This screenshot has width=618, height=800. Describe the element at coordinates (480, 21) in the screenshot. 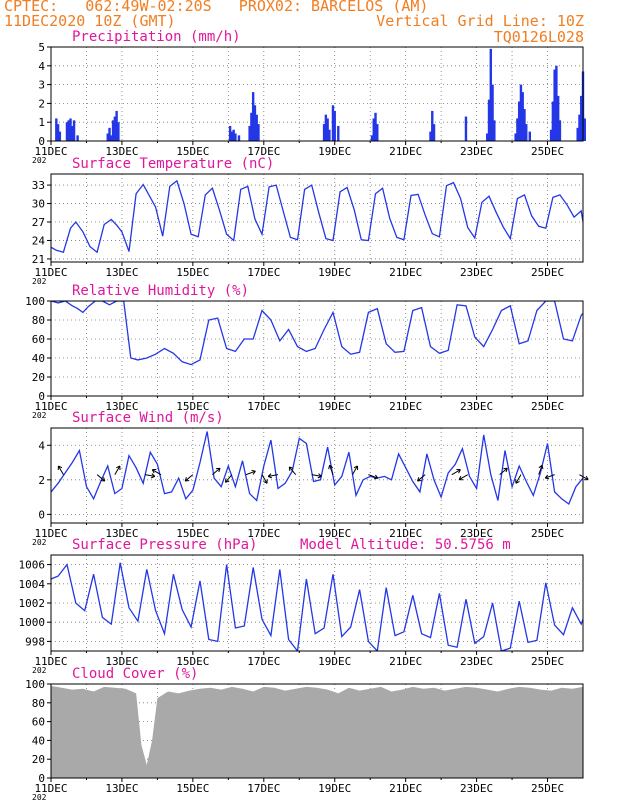

I see `header-grid-note: Vertical Grid Line: 10Z` at that location.